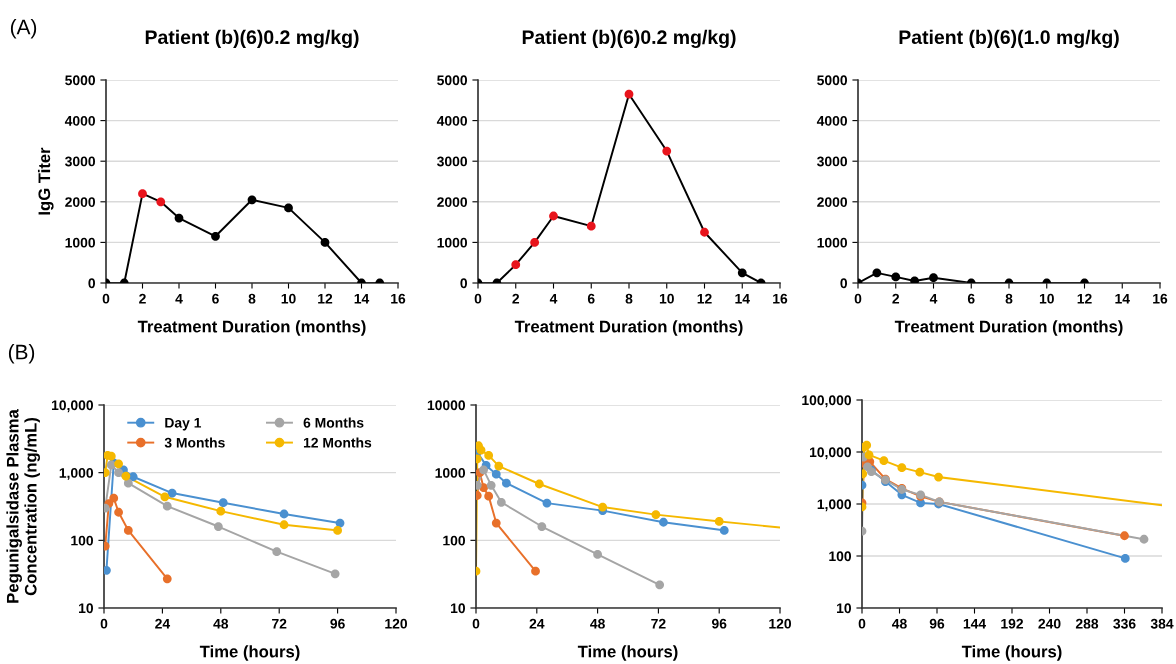  What do you see at coordinates (1012, 623) in the screenshot?
I see `x-tick-label: 192` at bounding box center [1012, 623].